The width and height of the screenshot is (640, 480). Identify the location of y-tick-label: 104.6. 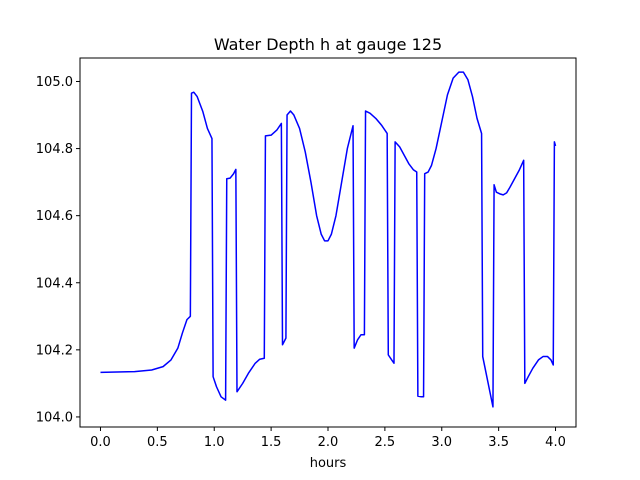
(54, 216).